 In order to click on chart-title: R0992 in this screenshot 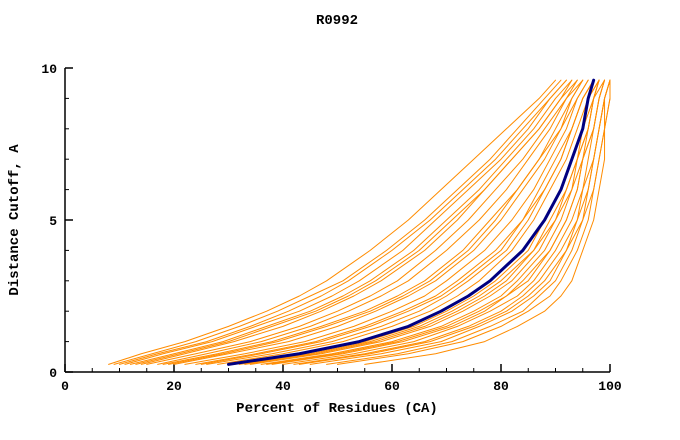, I will do `click(337, 21)`.